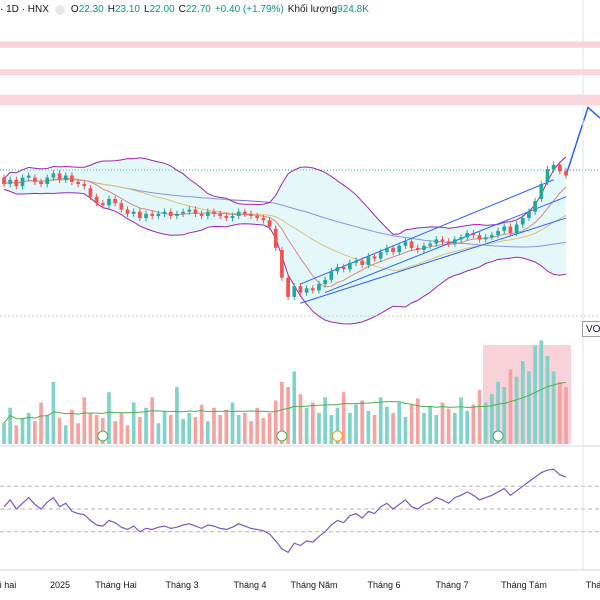 This screenshot has height=600, width=600. I want to click on rsi-path, so click(285, 511).